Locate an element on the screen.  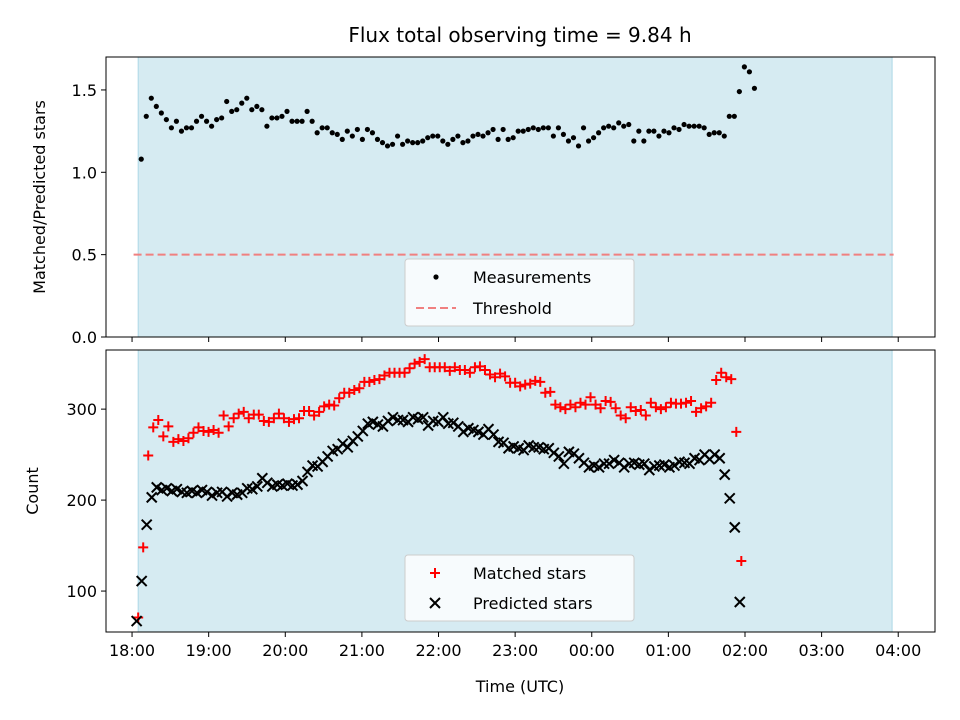
y-axis-label: Matched/Predicted stars is located at coordinates (39, 197).